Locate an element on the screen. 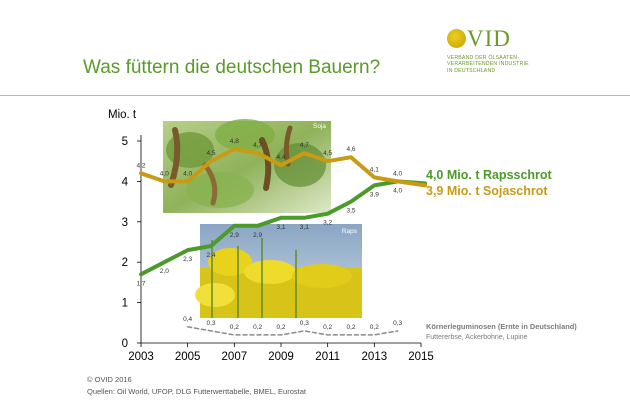  data-label: 2,3 is located at coordinates (187, 259).